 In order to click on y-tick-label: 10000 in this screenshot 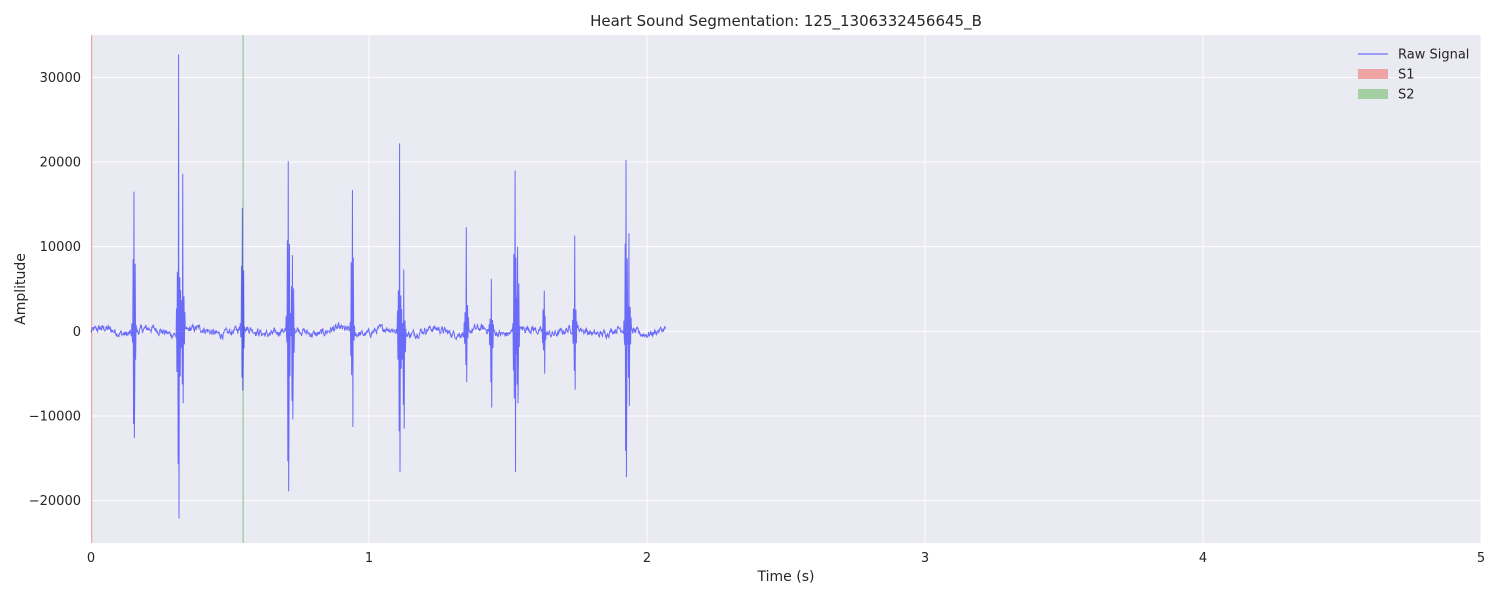, I will do `click(60, 247)`.